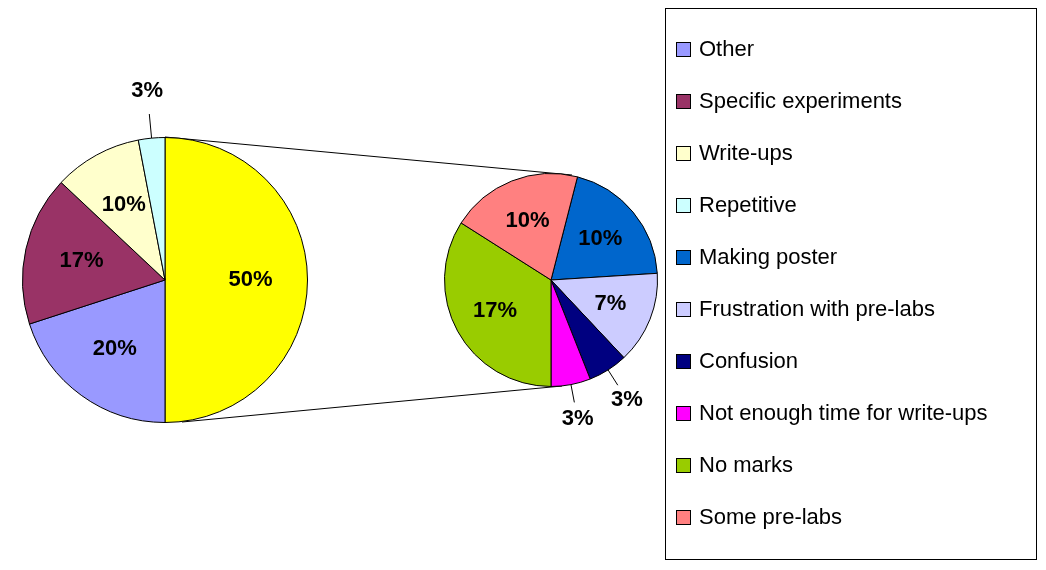 The image size is (1046, 570). What do you see at coordinates (843, 413) in the screenshot?
I see `legend-label: Not enough time for write-ups` at bounding box center [843, 413].